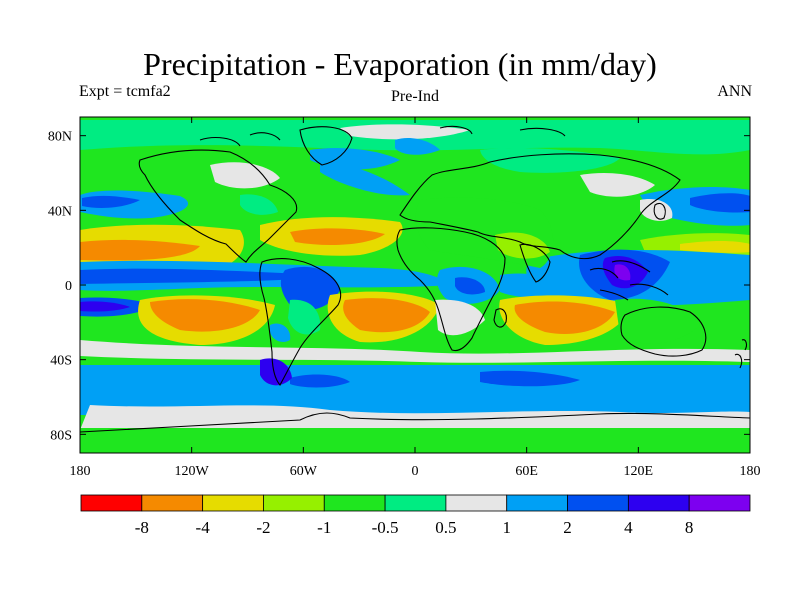 Image resolution: width=800 pixels, height=600 pixels. I want to click on colorbar-label: -8, so click(142, 527).